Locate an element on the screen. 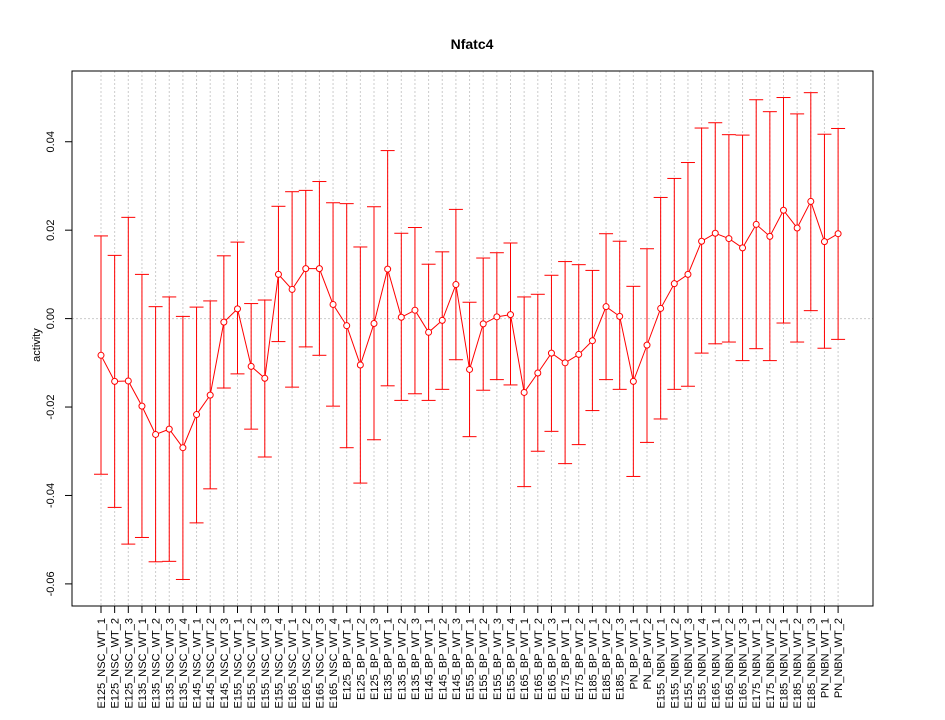 This screenshot has height=720, width=945. x-tick-label: E125_NSC_WT_1 is located at coordinates (102, 663).